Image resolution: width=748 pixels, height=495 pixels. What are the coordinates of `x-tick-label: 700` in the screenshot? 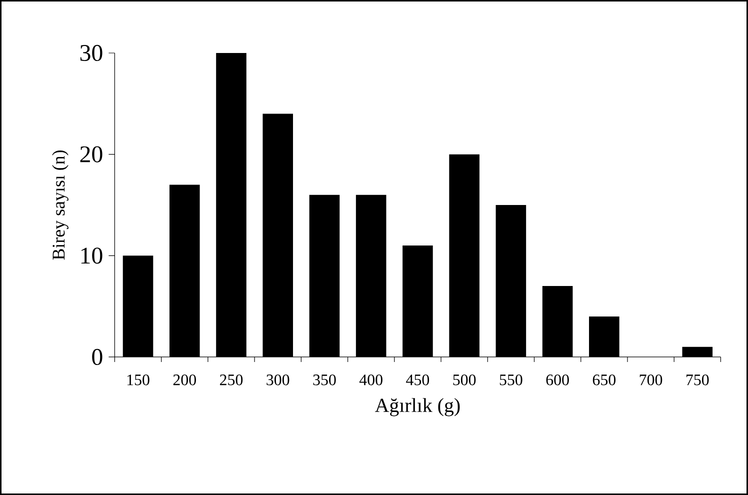 It's located at (651, 380).